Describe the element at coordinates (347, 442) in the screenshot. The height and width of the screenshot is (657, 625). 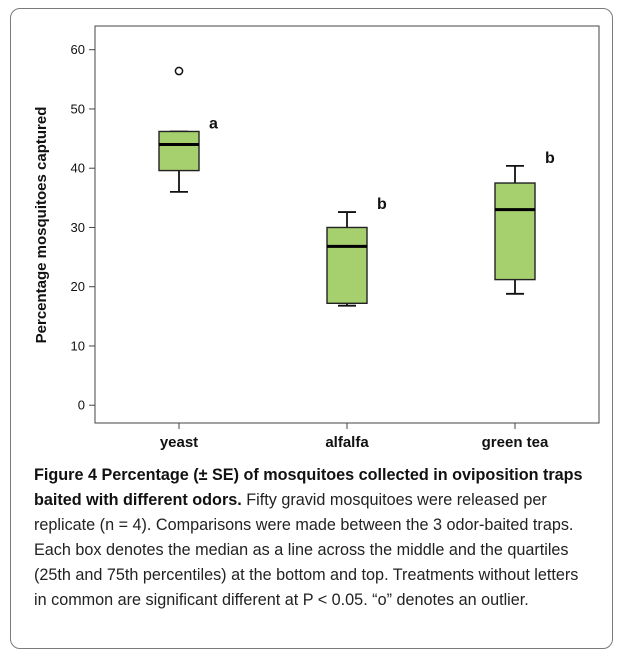
I see `x-tick-label-1: alfalfa` at that location.